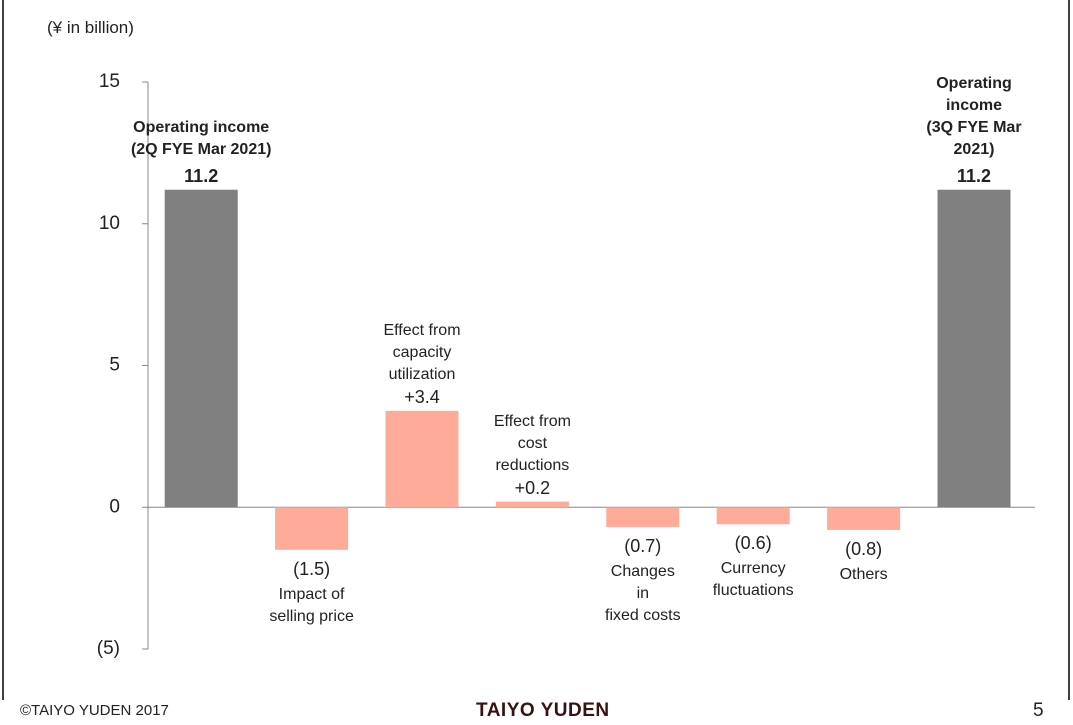 Image resolution: width=1073 pixels, height=725 pixels. What do you see at coordinates (1038, 710) in the screenshot?
I see `page-number: 5` at bounding box center [1038, 710].